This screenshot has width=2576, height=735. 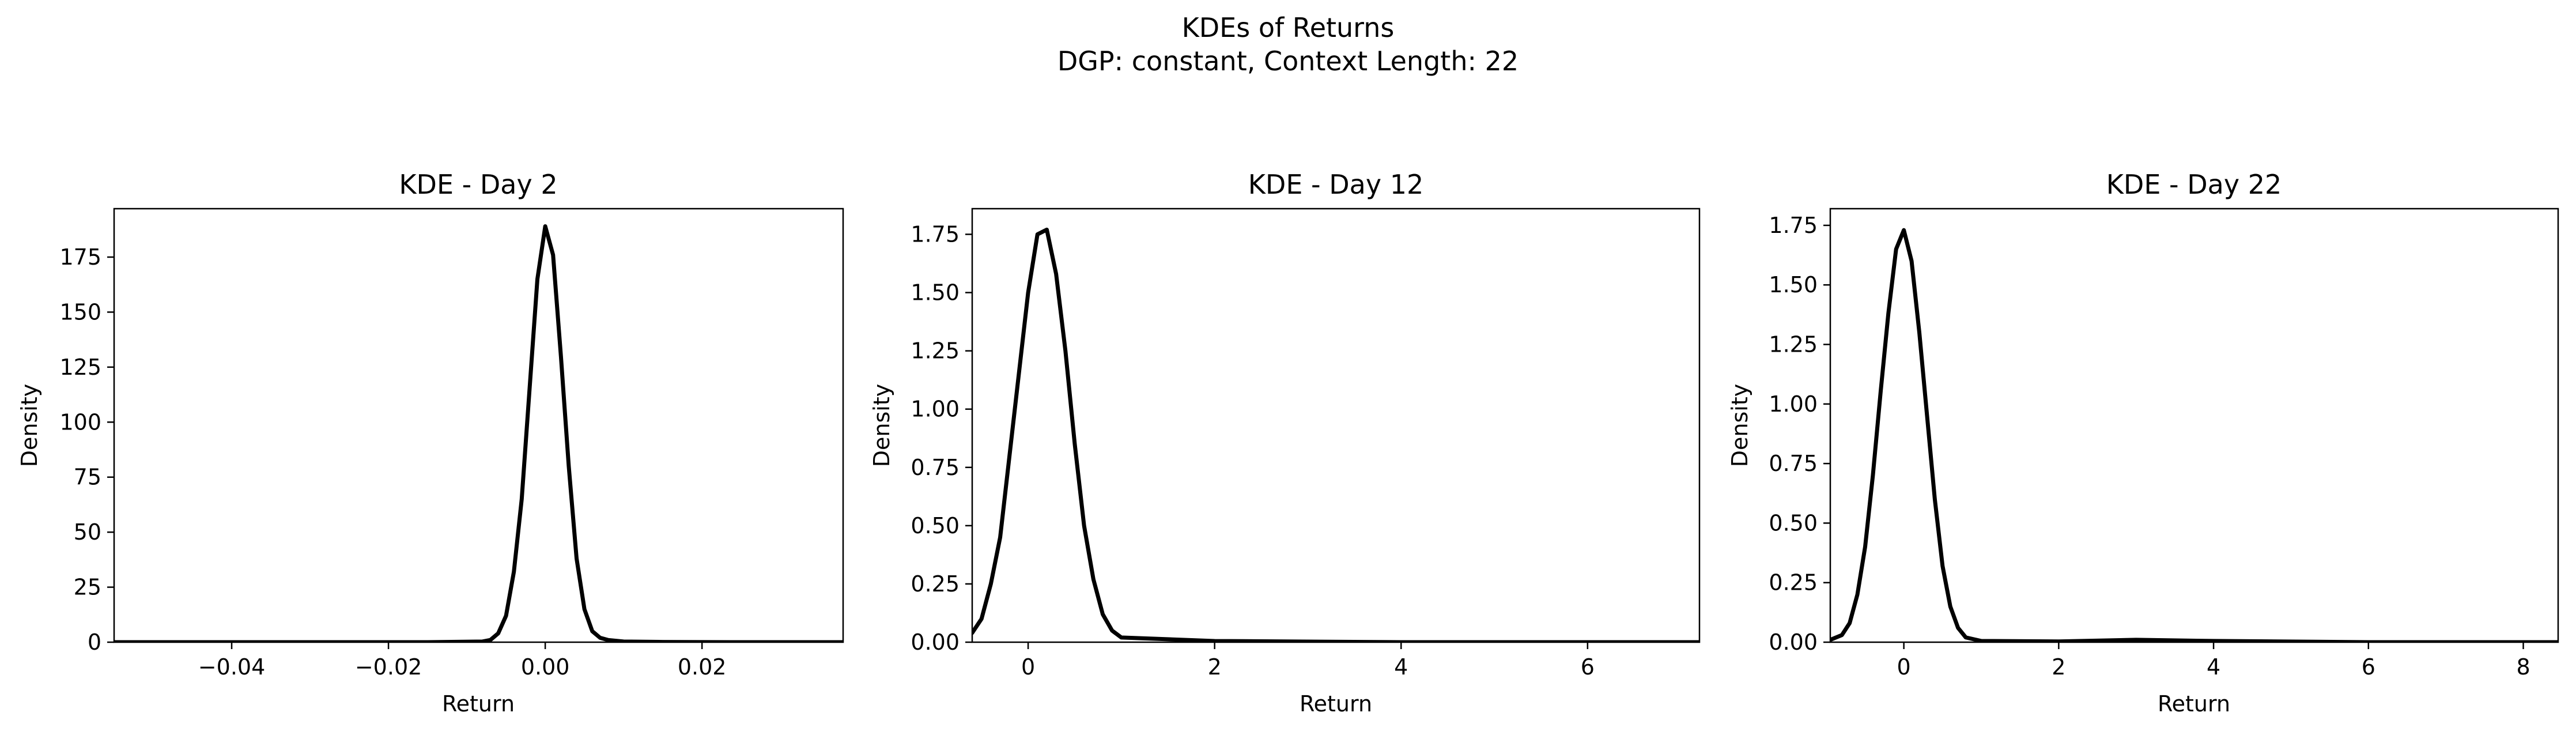 I want to click on x-tick-label: 8, so click(x=2523, y=667).